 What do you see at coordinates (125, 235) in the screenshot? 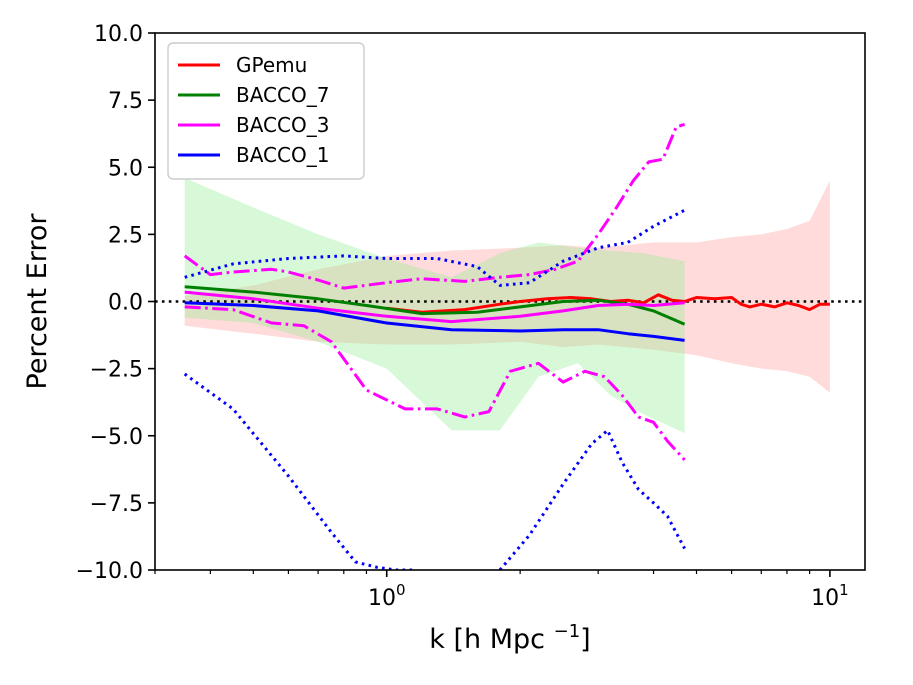
I see `y-tick-label: 2.5` at bounding box center [125, 235].